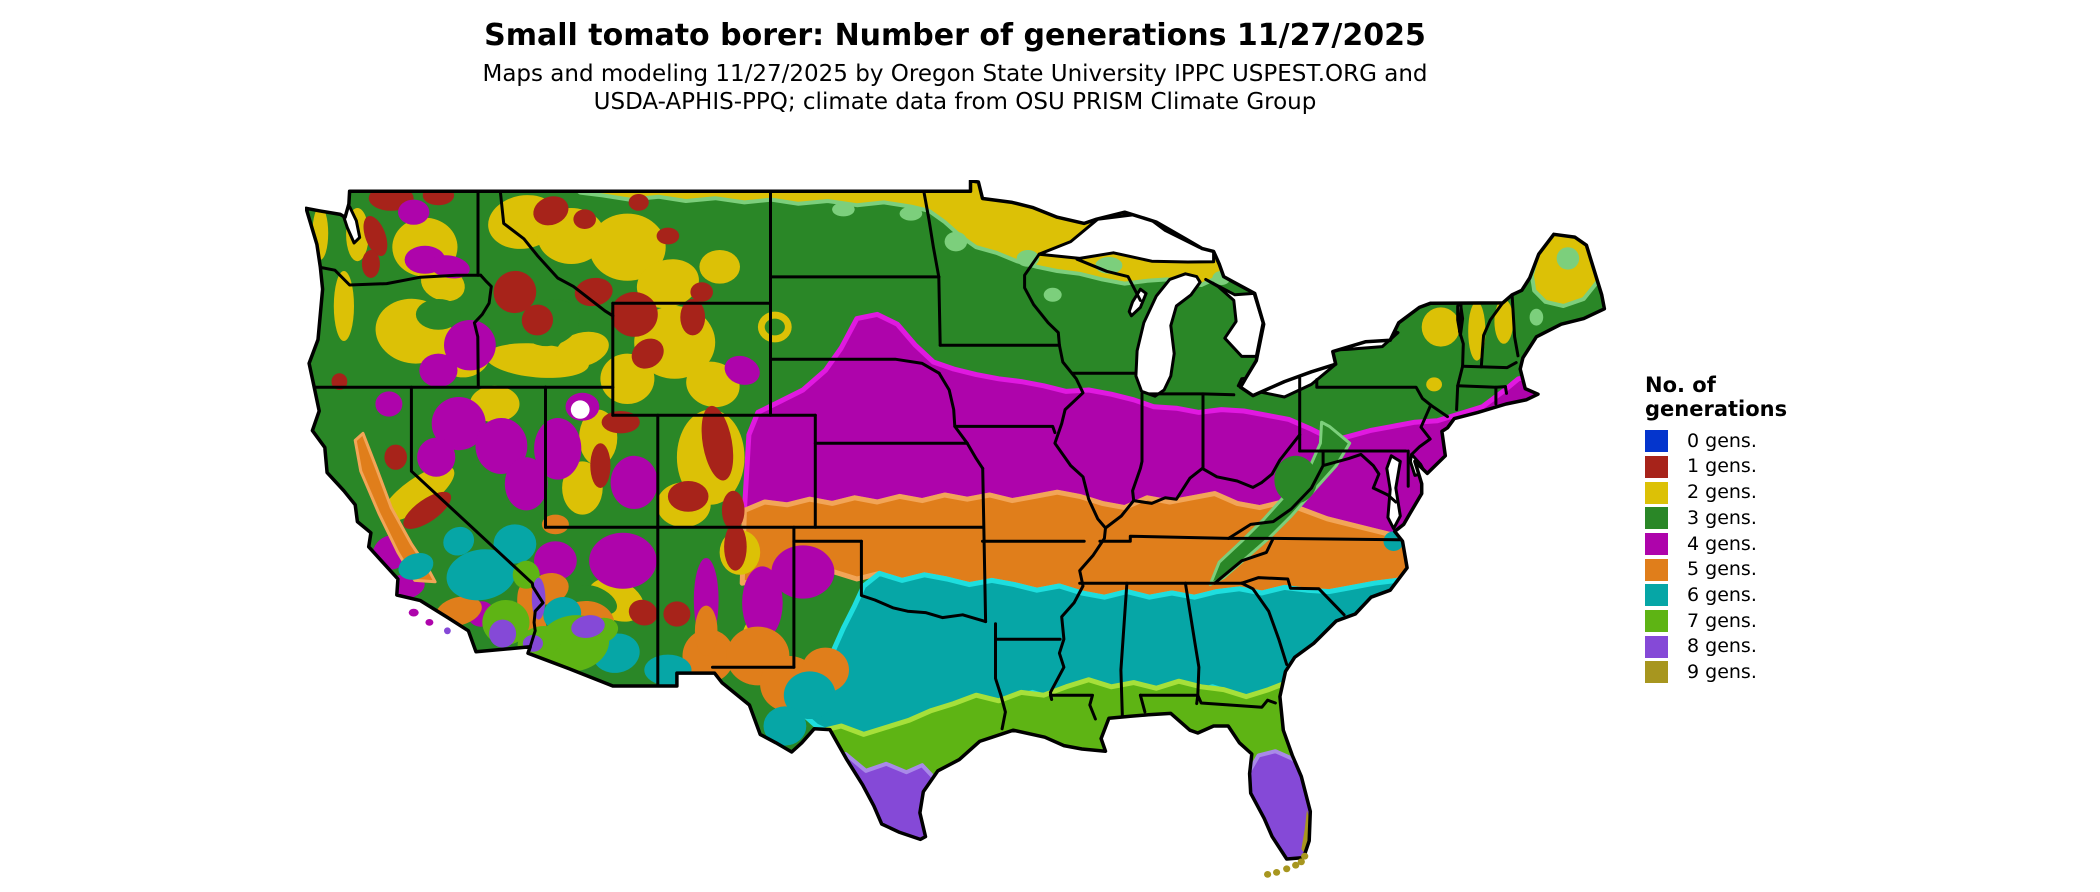 Image resolution: width=2100 pixels, height=892 pixels. I want to click on legend-item: 1 gens., so click(1755, 467).